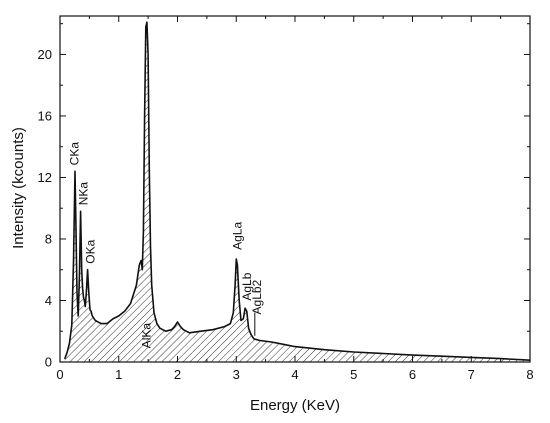  What do you see at coordinates (529, 374) in the screenshot?
I see `x-tick-label: 8` at bounding box center [529, 374].